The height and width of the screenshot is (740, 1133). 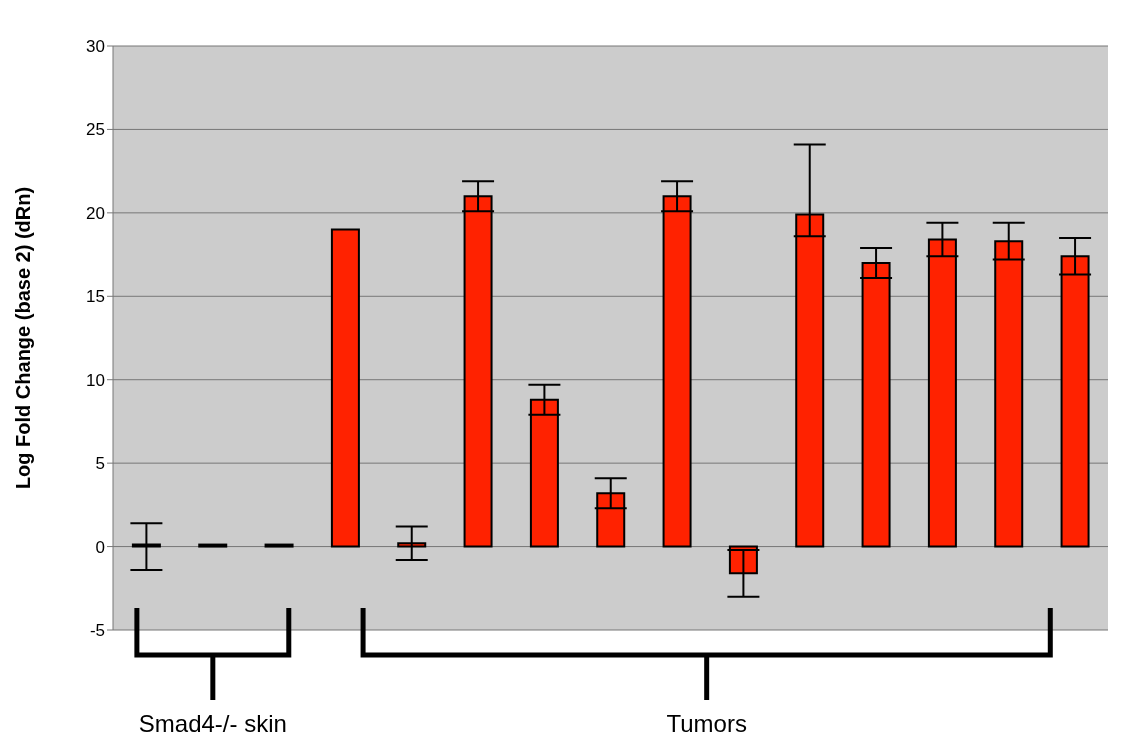 I want to click on y-tick-label: 30, so click(x=95, y=47).